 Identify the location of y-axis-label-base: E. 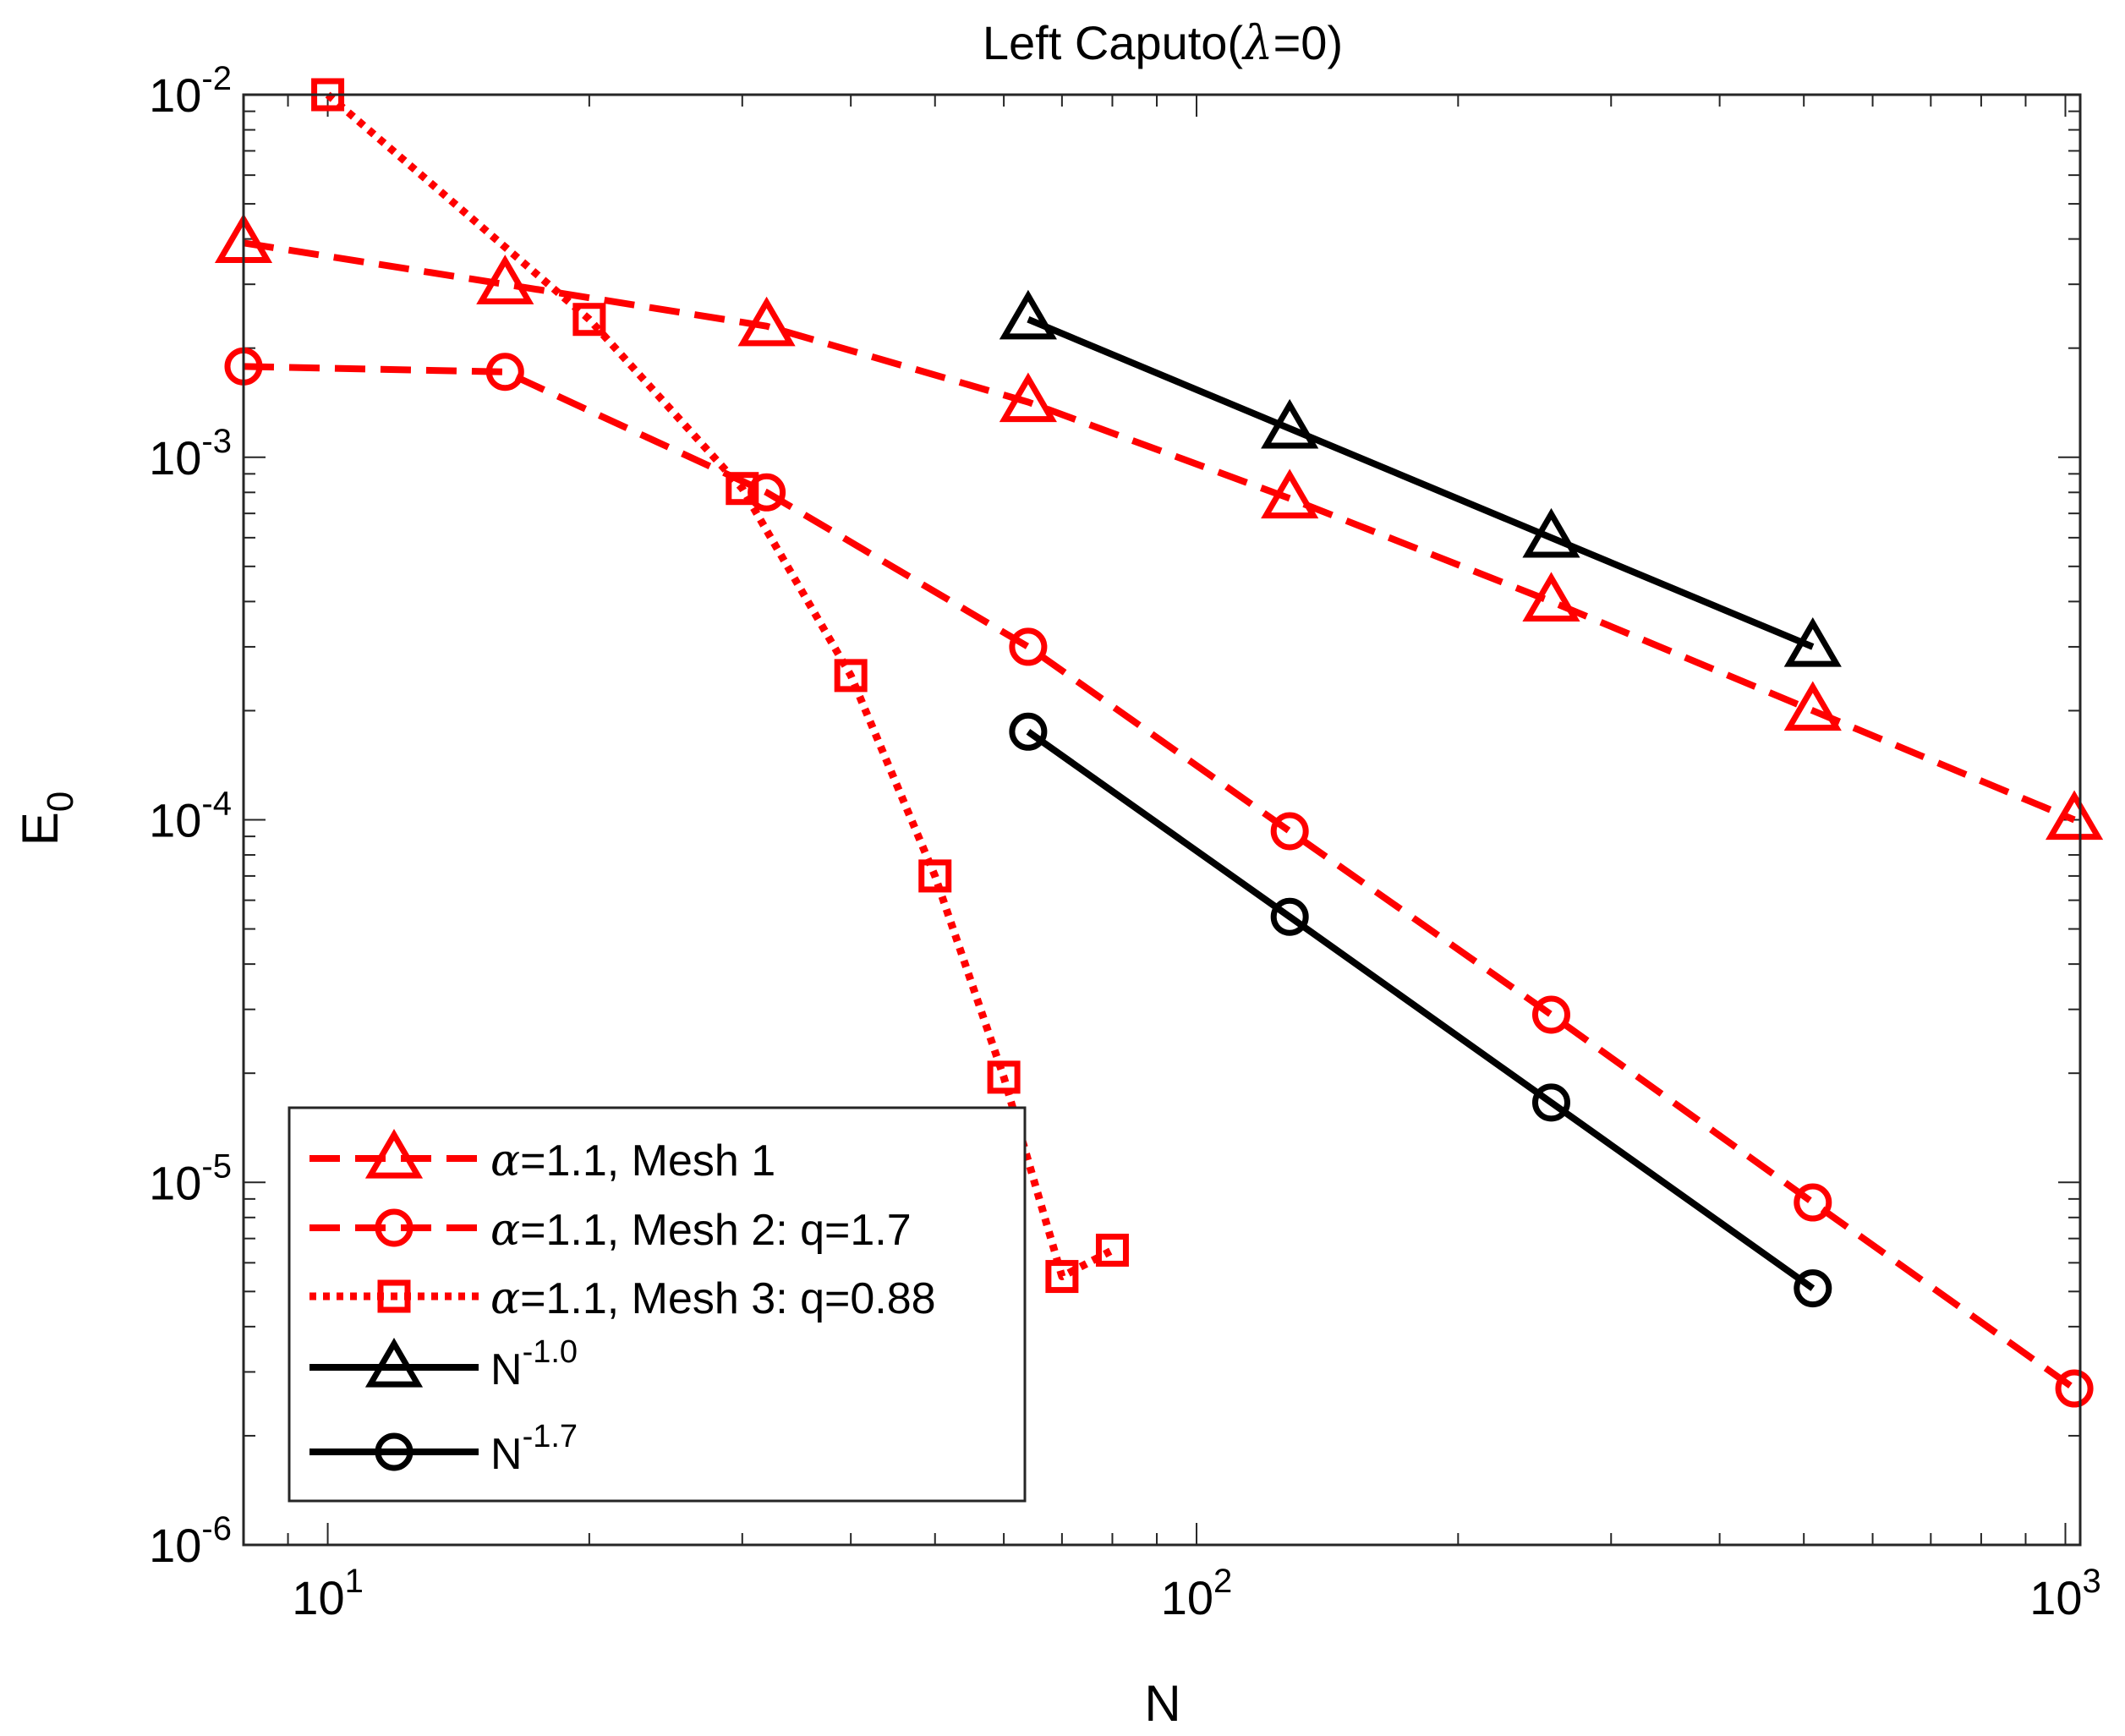
(40, 829).